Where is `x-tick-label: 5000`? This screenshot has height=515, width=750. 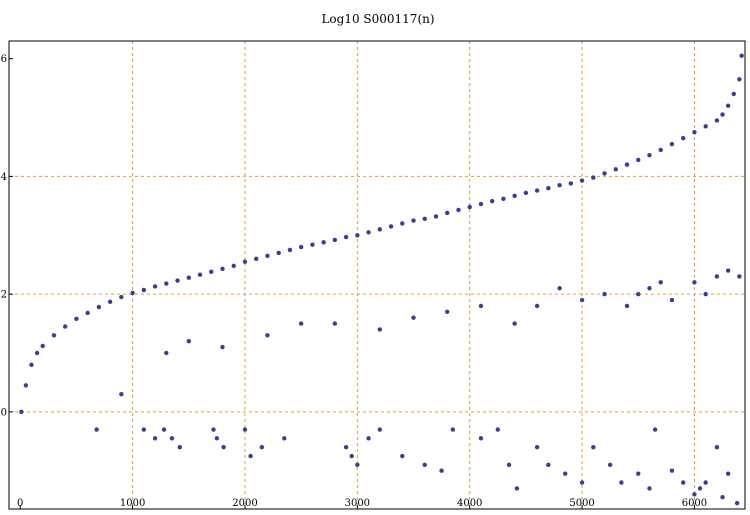 x-tick-label: 5000 is located at coordinates (581, 503).